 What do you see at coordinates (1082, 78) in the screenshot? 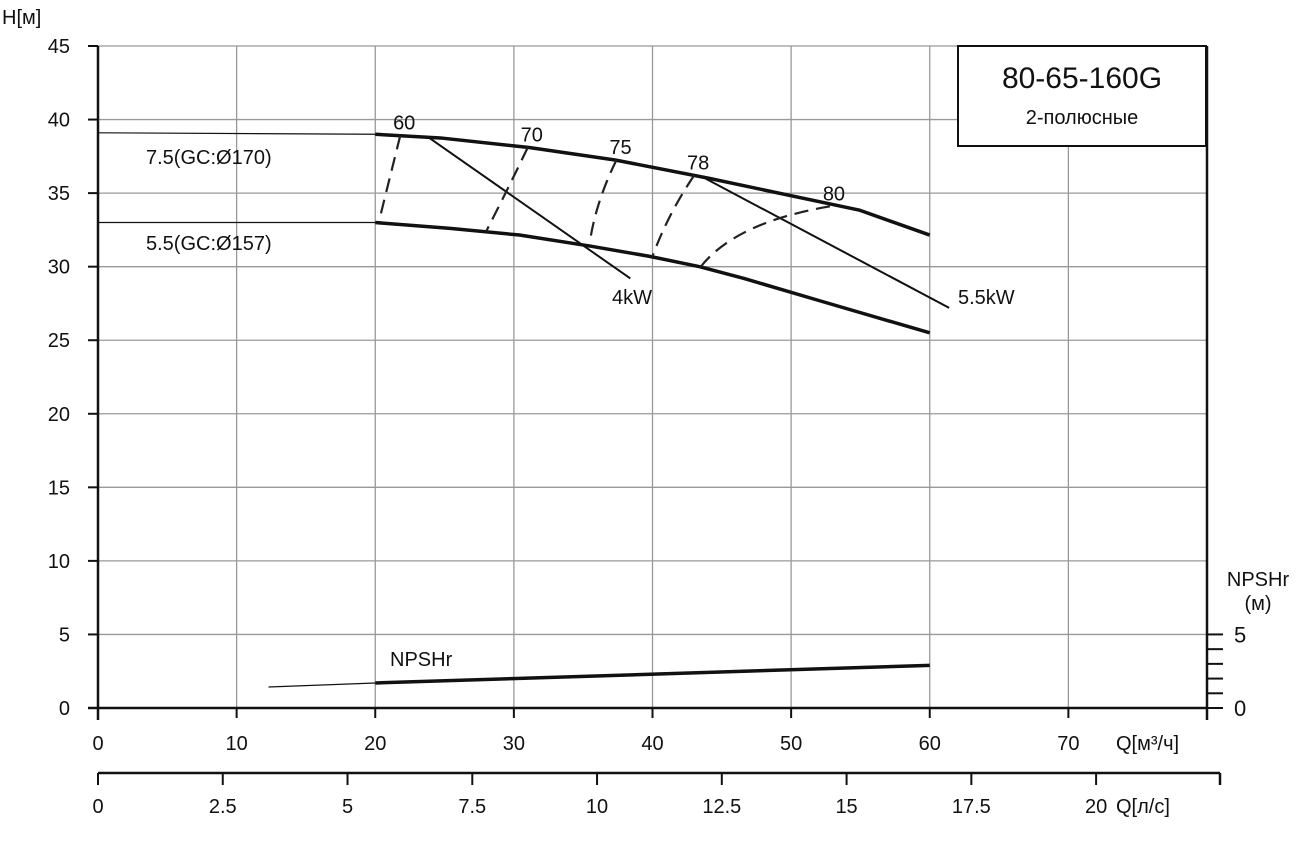
I see `chart-title: 80-65-160G` at bounding box center [1082, 78].